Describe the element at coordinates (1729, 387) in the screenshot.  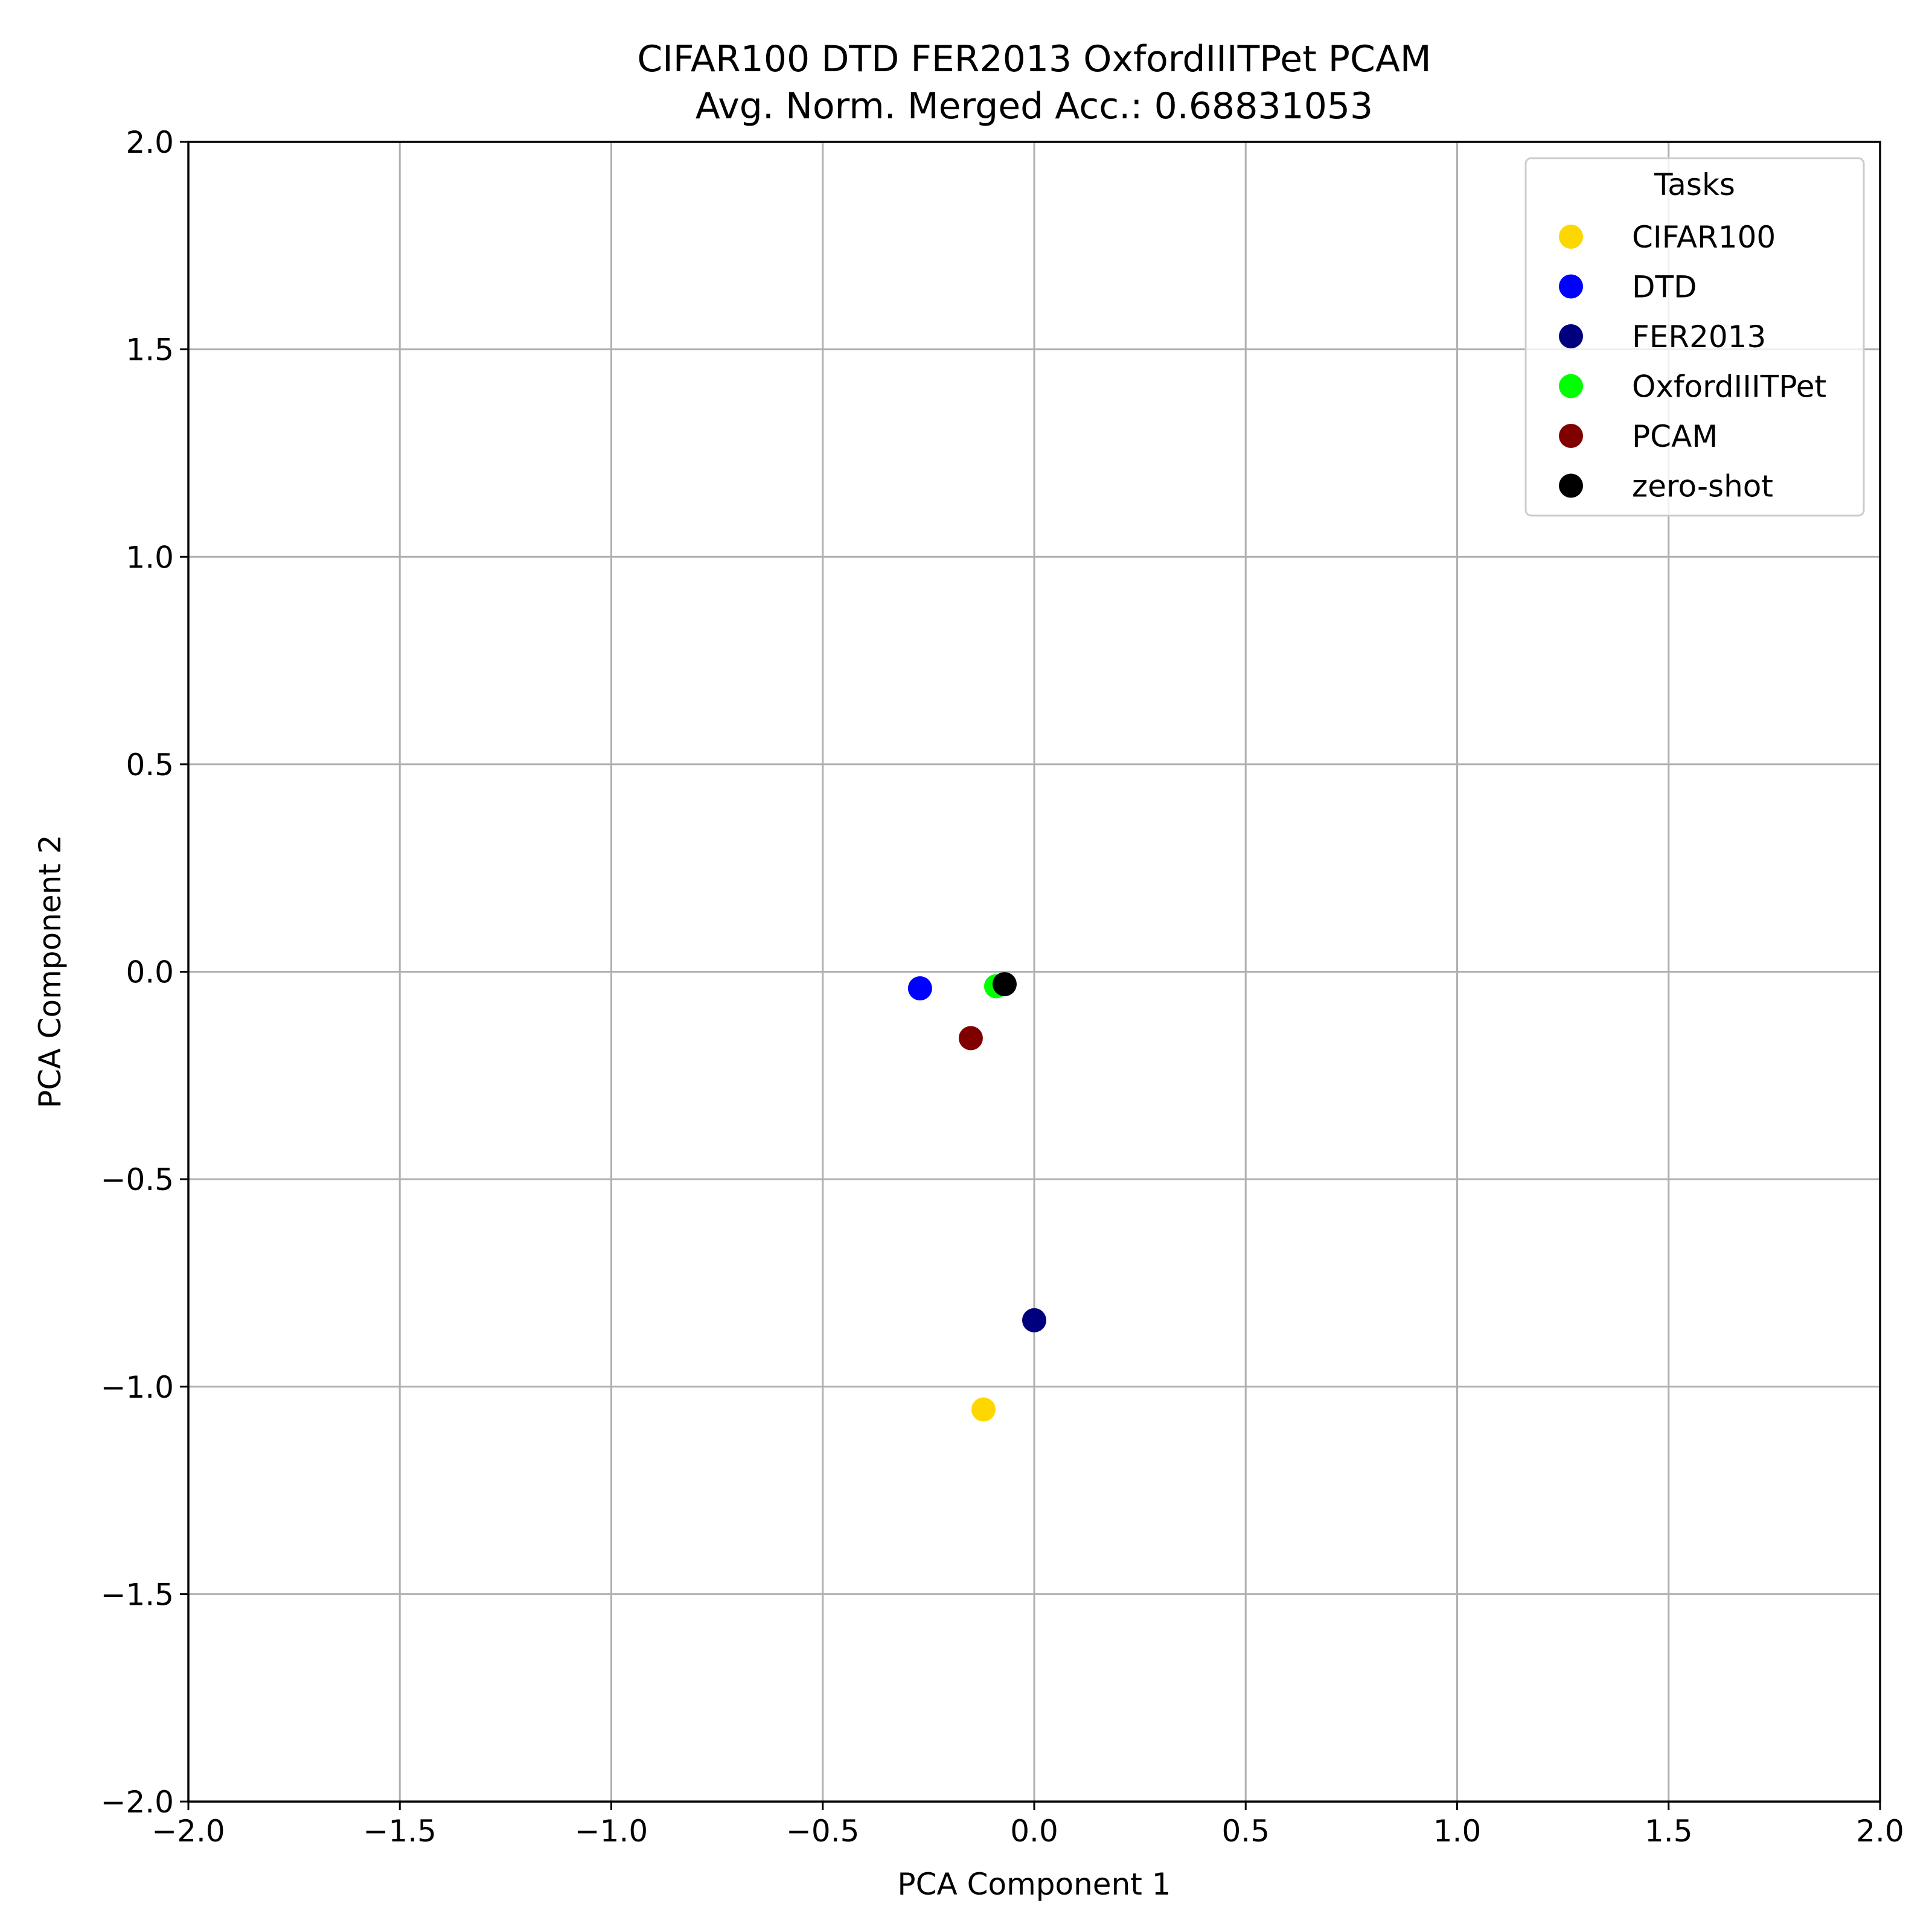
I see `legend-label: OxfordIIITPet` at that location.